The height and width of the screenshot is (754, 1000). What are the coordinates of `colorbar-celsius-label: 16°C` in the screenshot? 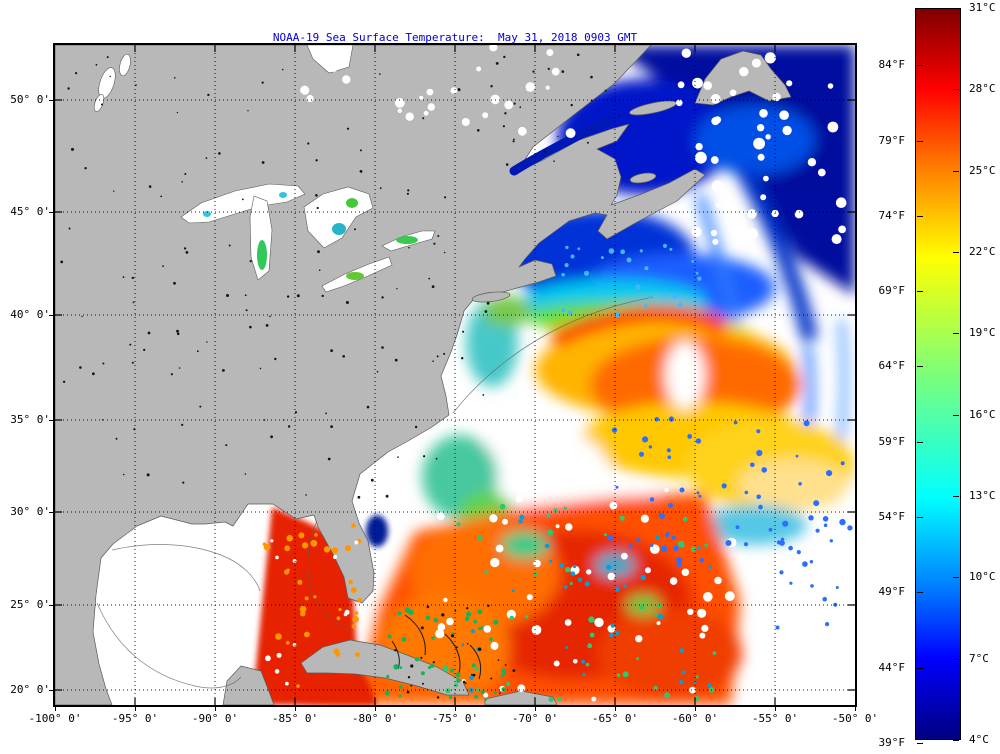 It's located at (982, 414).